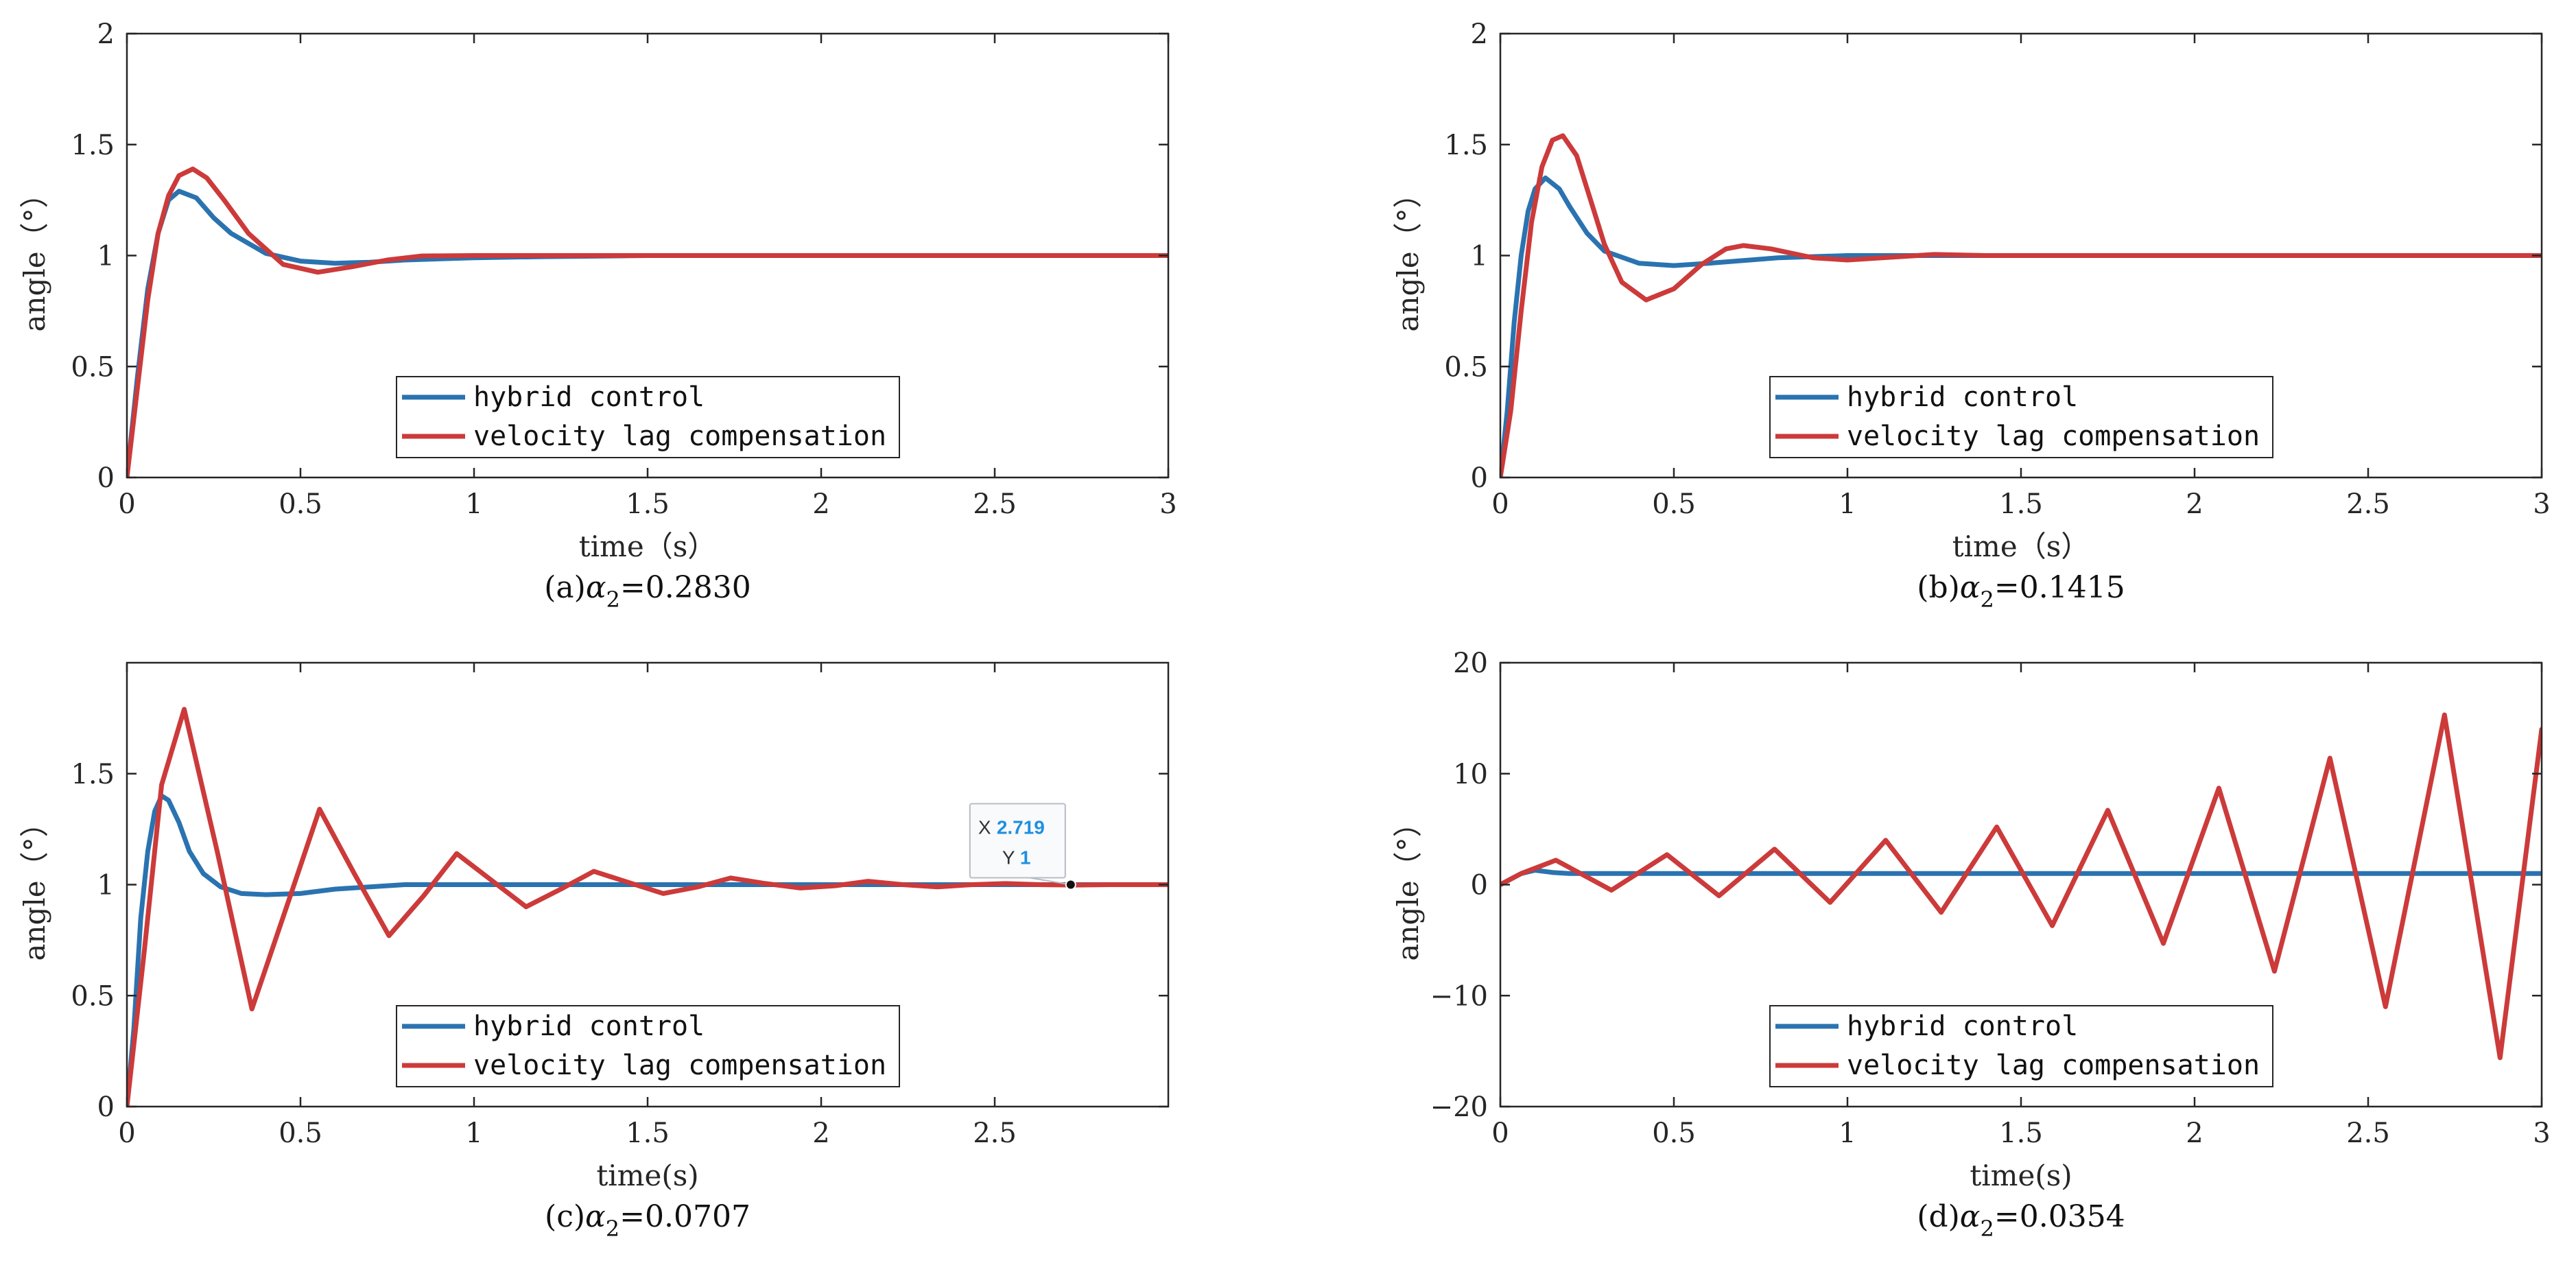 The image size is (2576, 1263). I want to click on chart-caption: (c)α2=0.0707, so click(648, 1220).